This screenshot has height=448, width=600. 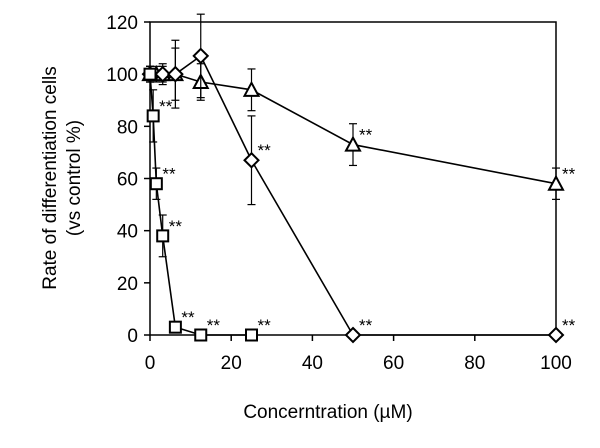 What do you see at coordinates (150, 363) in the screenshot?
I see `x-tick-label: 0` at bounding box center [150, 363].